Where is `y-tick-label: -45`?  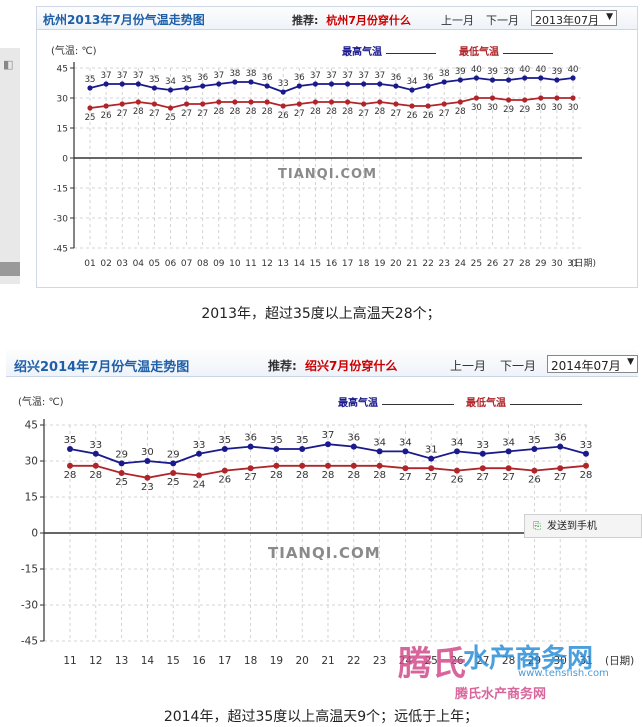 y-tick-label: -45 is located at coordinates (29, 642).